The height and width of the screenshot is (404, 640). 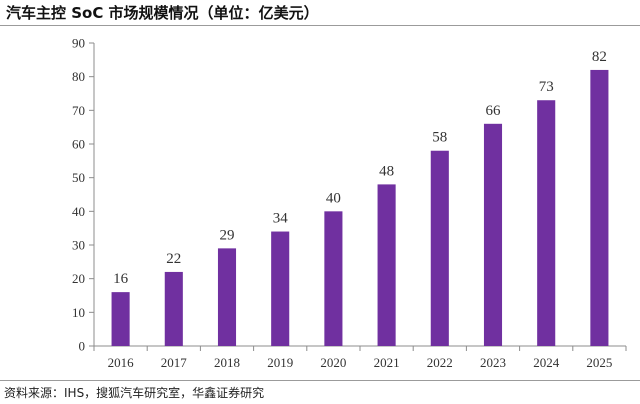 What do you see at coordinates (333, 278) in the screenshot?
I see `bar-2020` at bounding box center [333, 278].